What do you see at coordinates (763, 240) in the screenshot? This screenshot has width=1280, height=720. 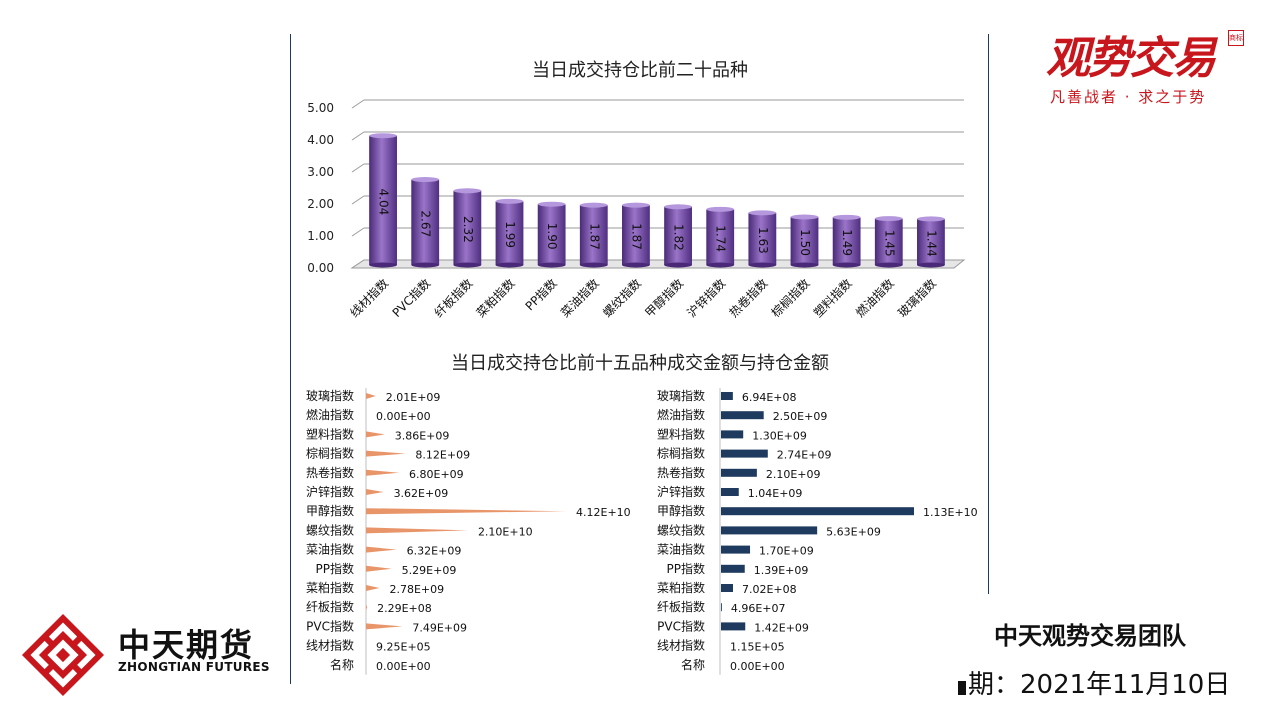 I see `chart1-value-label: 1.63` at bounding box center [763, 240].